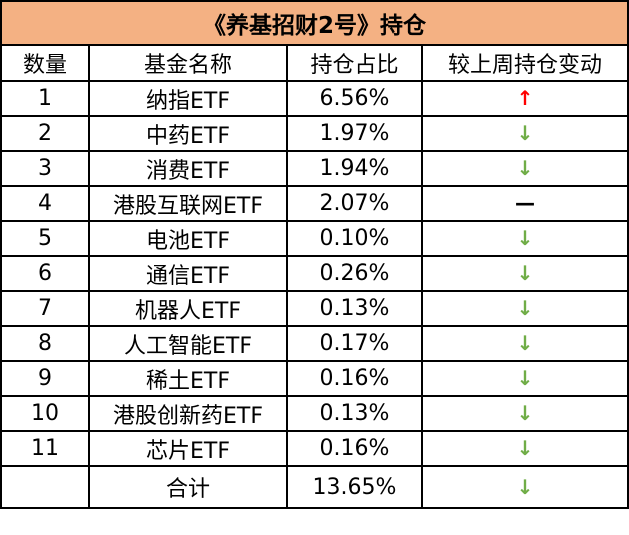 The height and width of the screenshot is (535, 629). What do you see at coordinates (45, 487) in the screenshot?
I see `total-num` at bounding box center [45, 487].